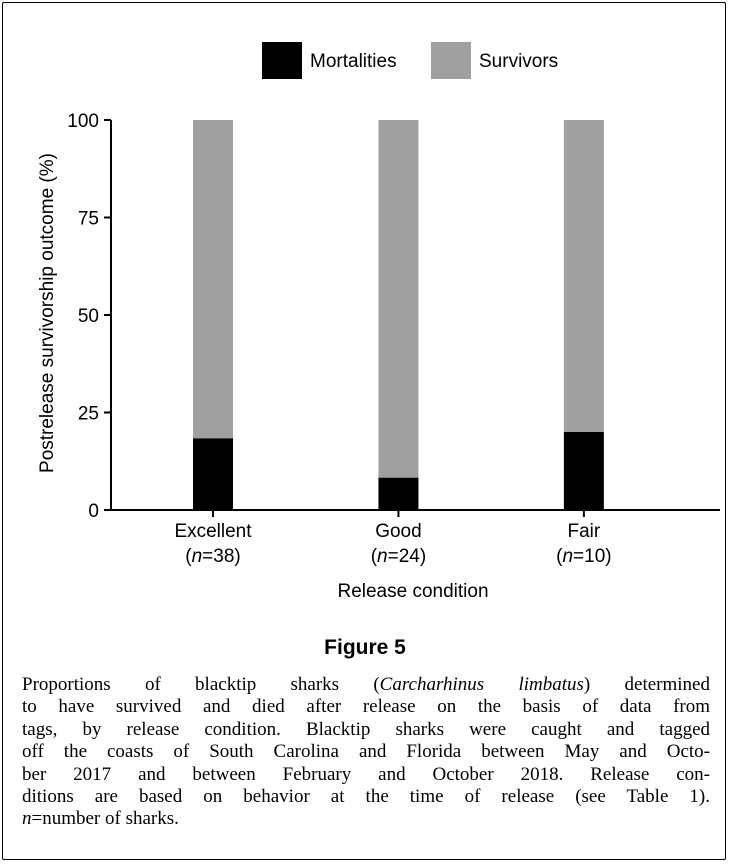 The image size is (730, 864). I want to click on x-tick-sample-size: (n=24), so click(398, 556).